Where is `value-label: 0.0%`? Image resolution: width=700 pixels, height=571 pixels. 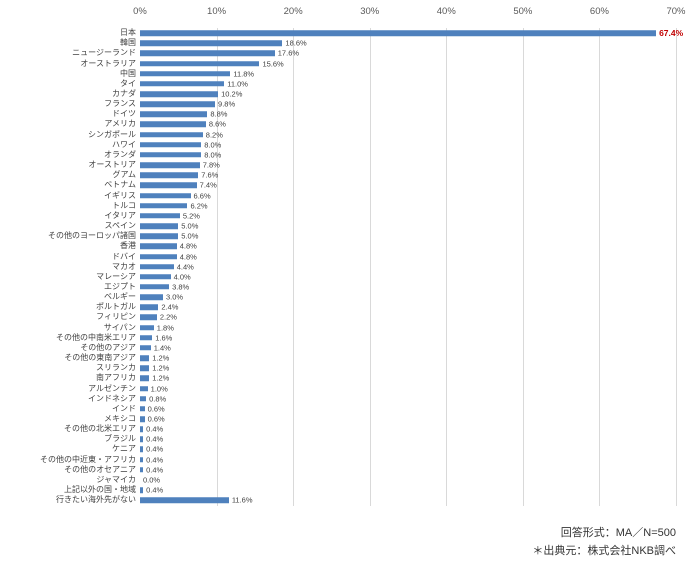
value-label: 0.0% is located at coordinates (152, 480).